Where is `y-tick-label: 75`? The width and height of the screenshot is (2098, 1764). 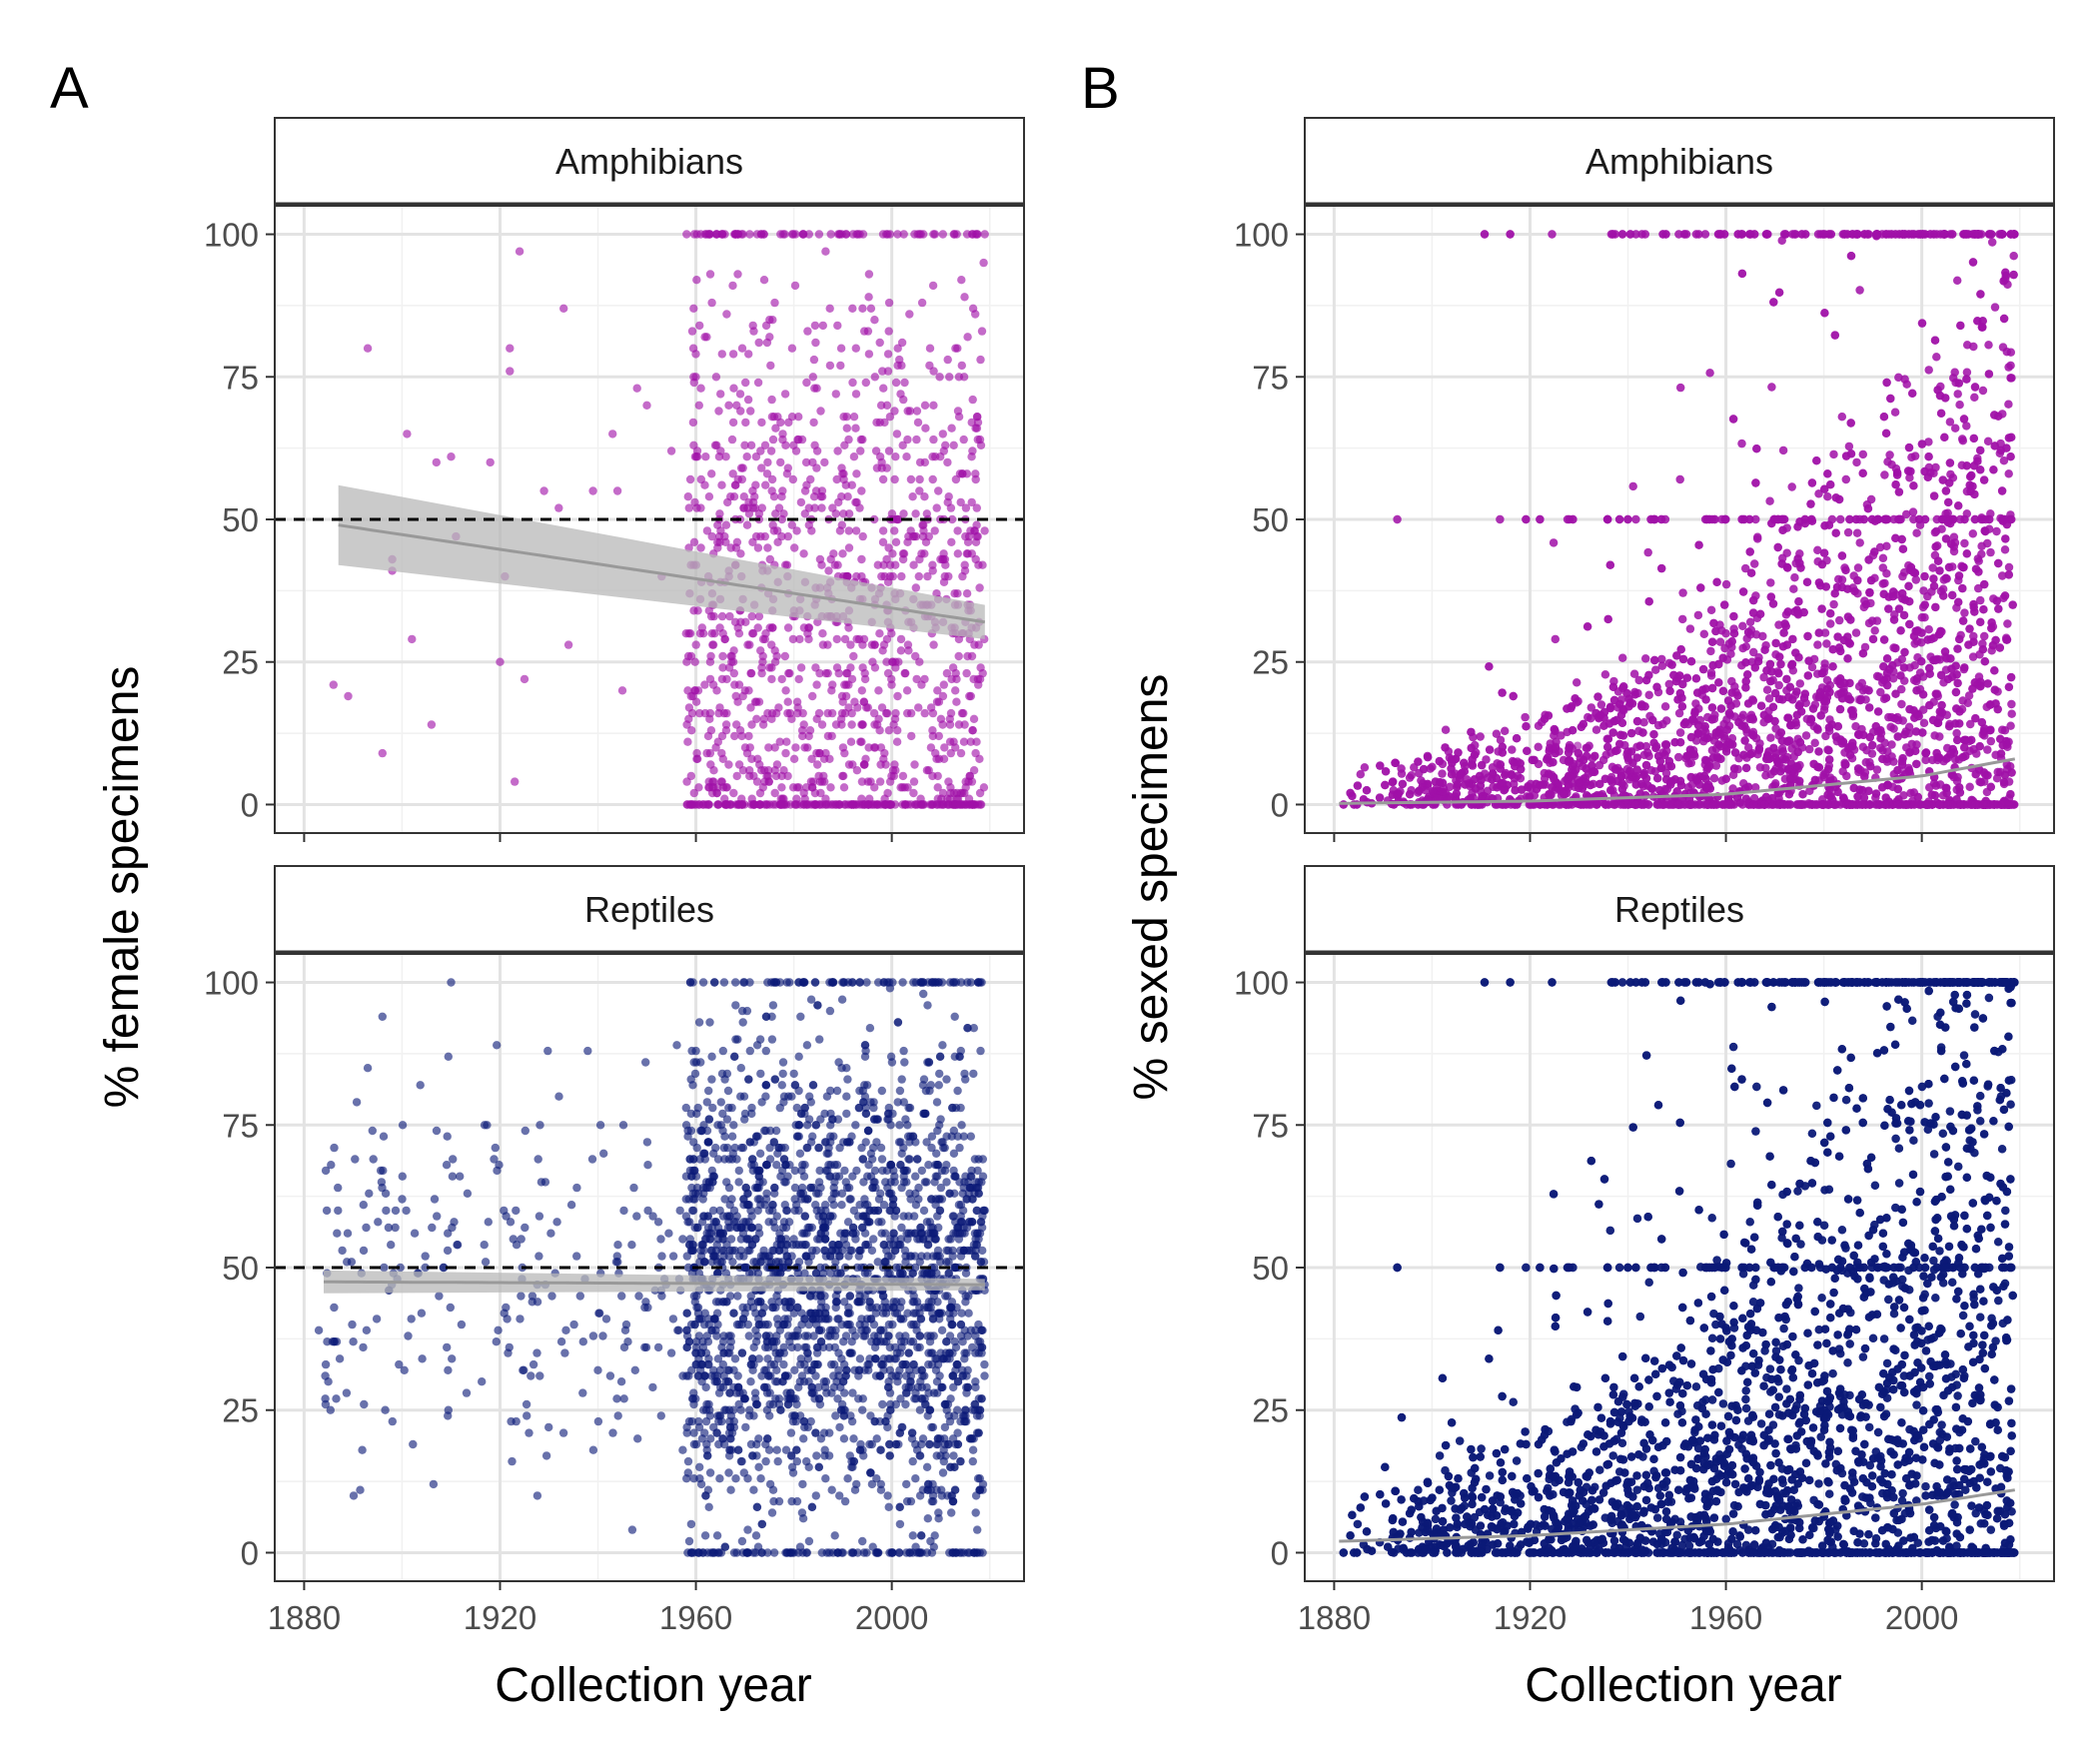 y-tick-label: 75 is located at coordinates (240, 377).